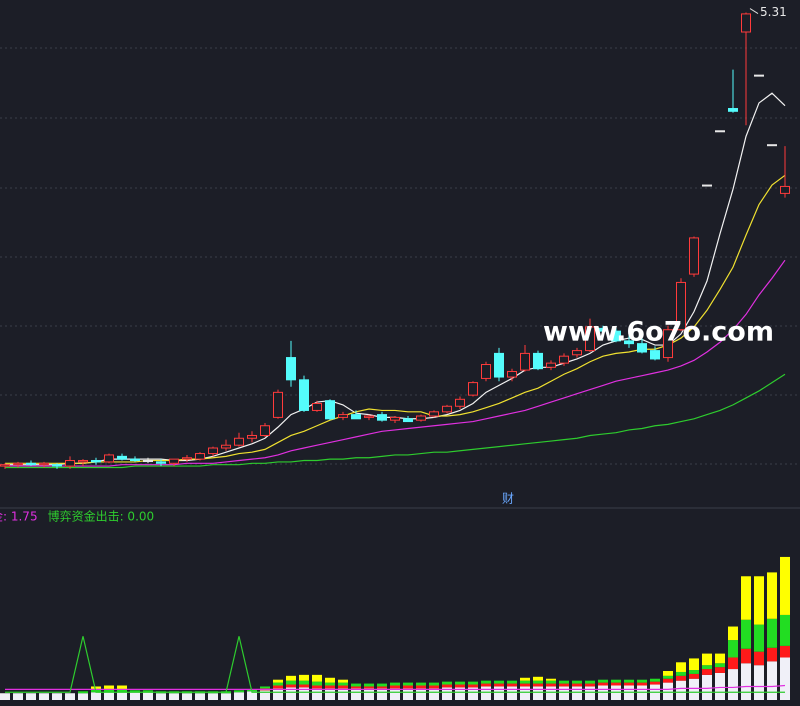 The image size is (800, 706). What do you see at coordinates (658, 332) in the screenshot?
I see `watermark: www.6o7o.com` at bounding box center [658, 332].